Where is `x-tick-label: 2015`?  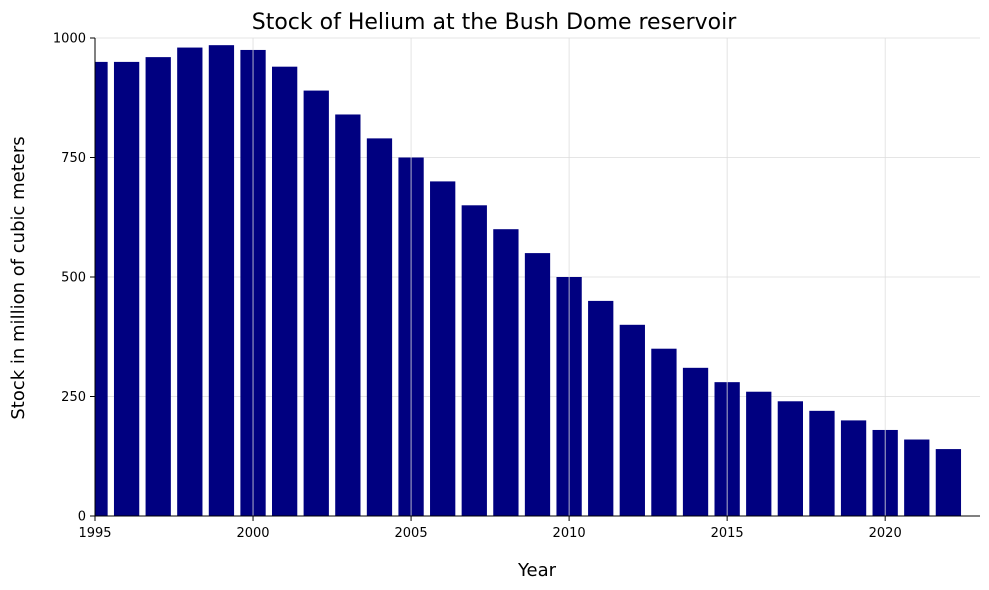 x-tick-label: 2015 is located at coordinates (727, 533).